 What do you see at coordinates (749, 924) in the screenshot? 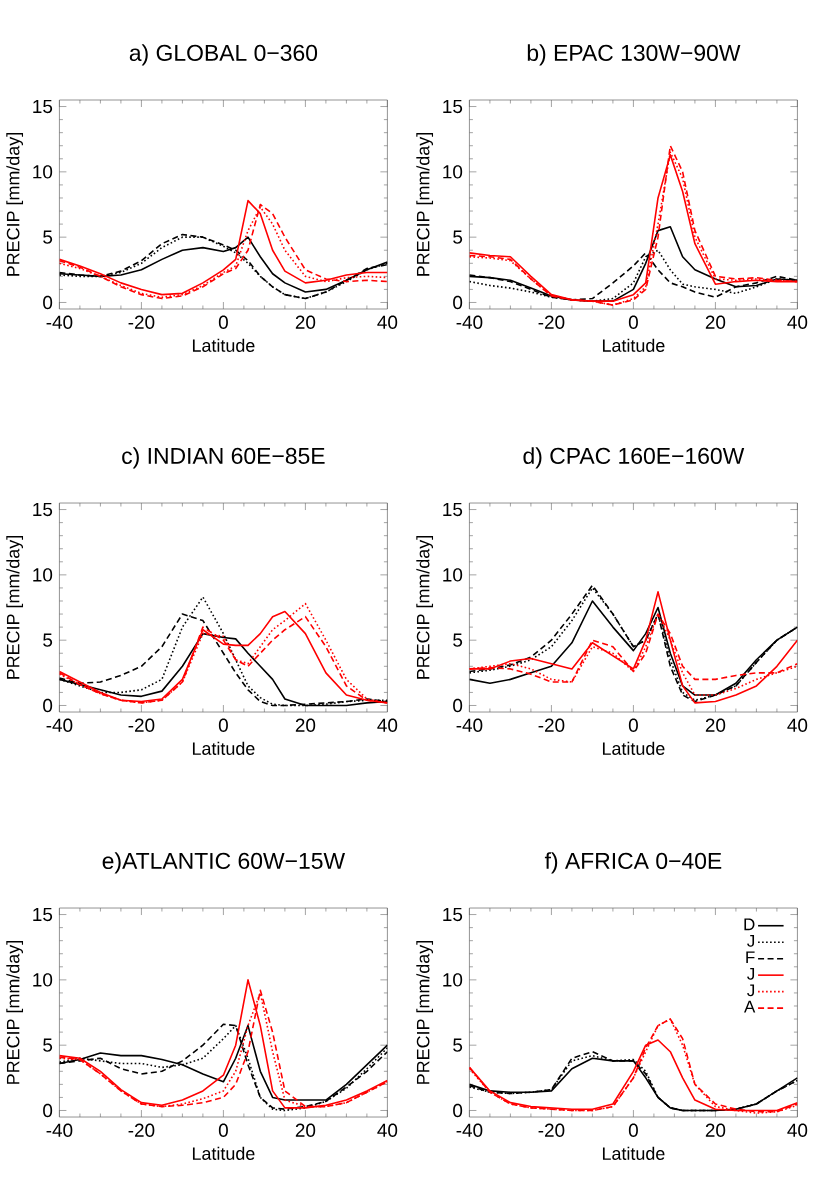
I see `legend-label: D` at bounding box center [749, 924].